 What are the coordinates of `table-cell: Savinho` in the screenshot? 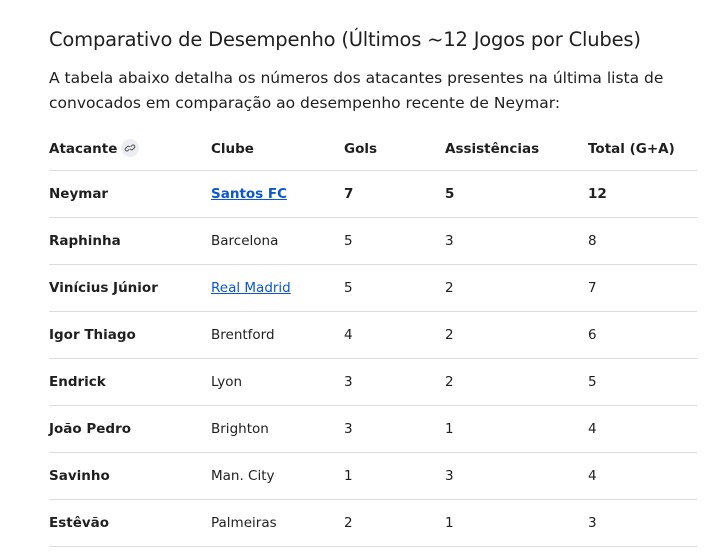 It's located at (130, 476).